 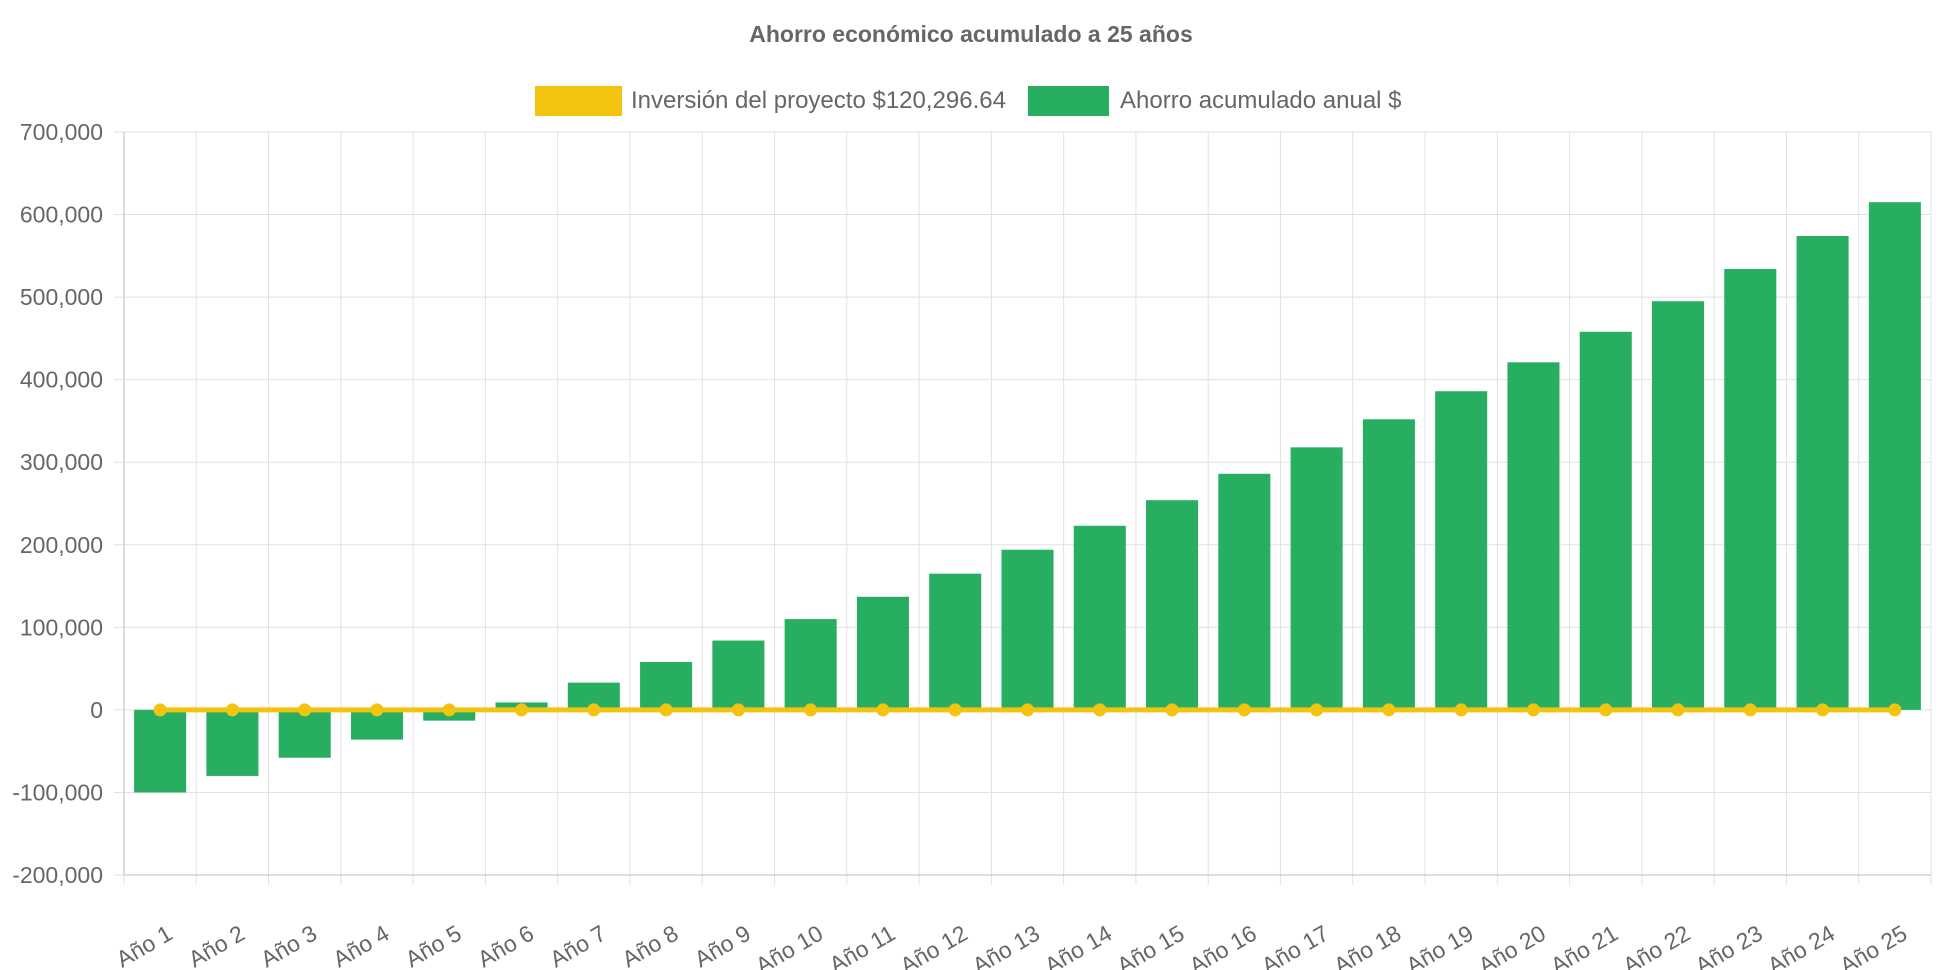 What do you see at coordinates (216, 945) in the screenshot?
I see `x-tick-label: Año 2` at bounding box center [216, 945].